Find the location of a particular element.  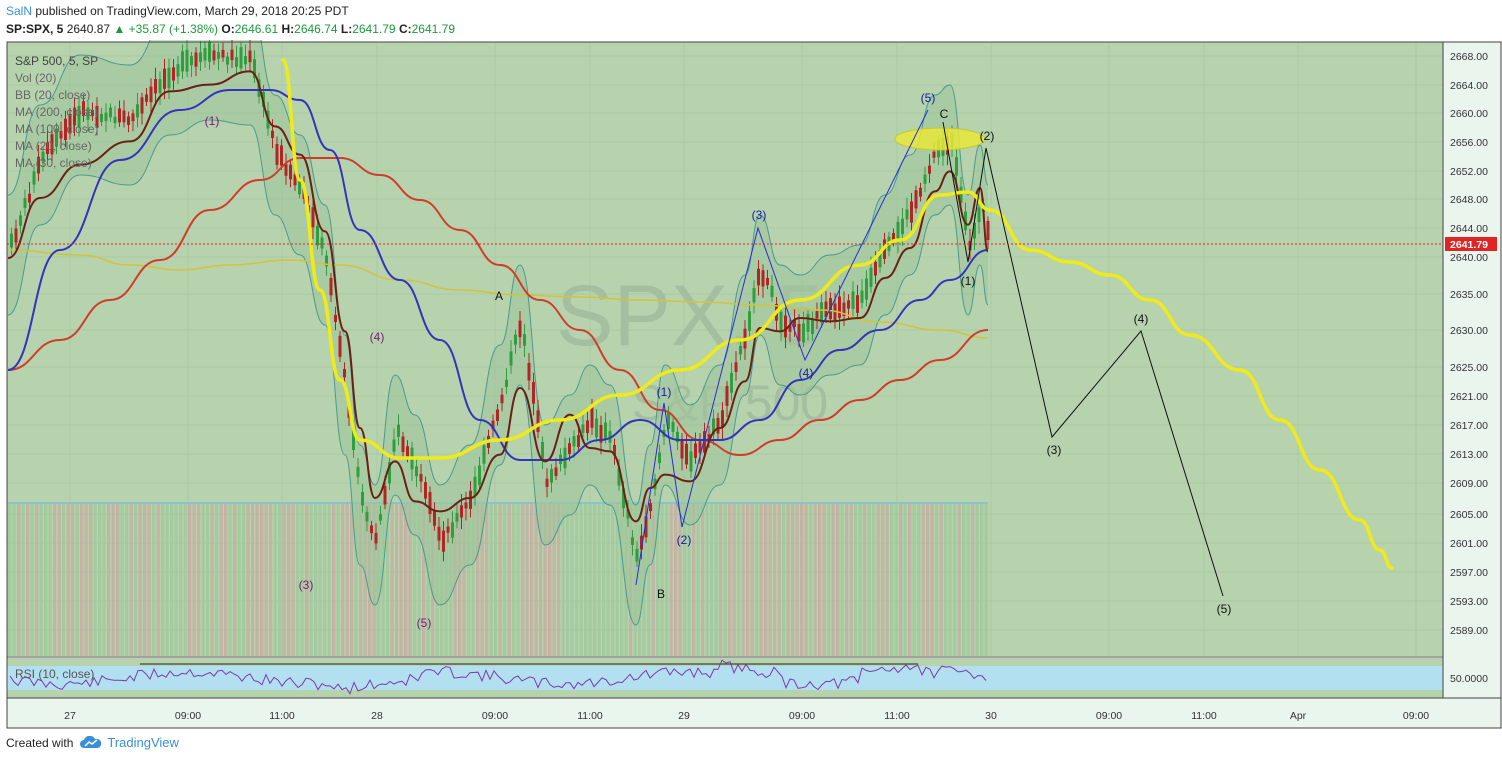

legend-ma30: MA (30, close) is located at coordinates (53, 163).